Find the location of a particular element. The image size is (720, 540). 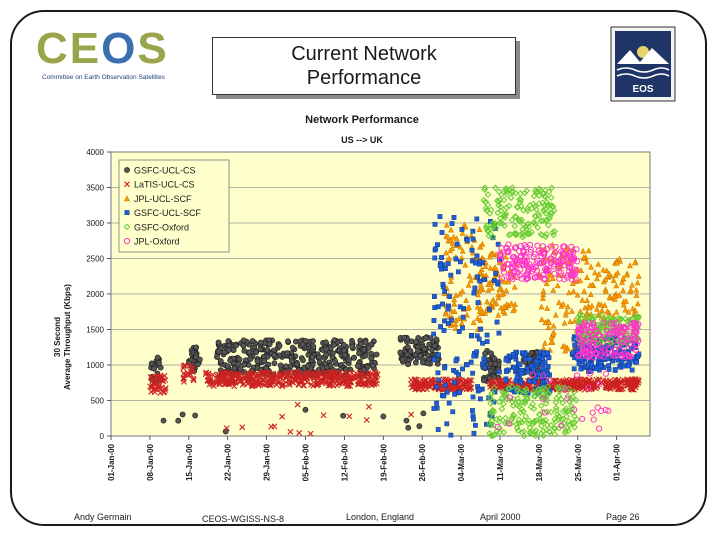

y-tick-label: 0 is located at coordinates (102, 436).